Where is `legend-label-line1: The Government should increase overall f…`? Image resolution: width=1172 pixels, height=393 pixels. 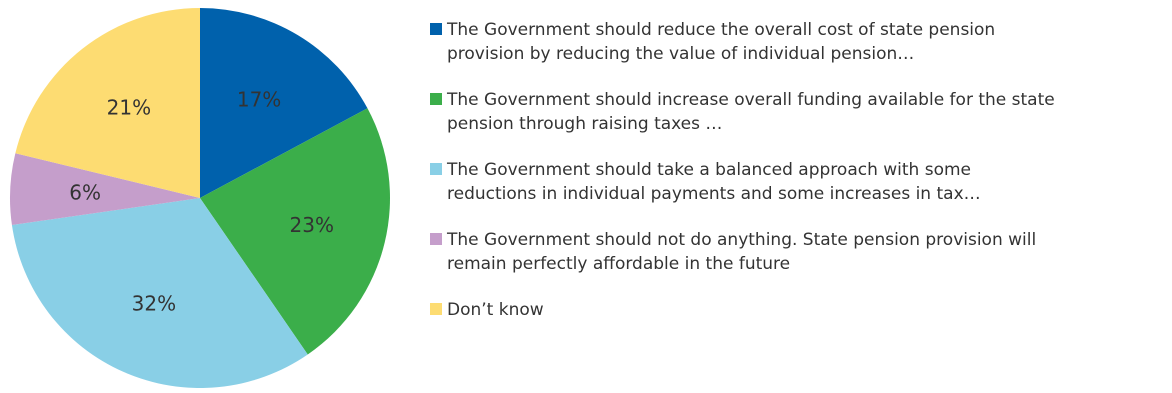 legend-label-line1: The Government should increase overall f… is located at coordinates (751, 100).